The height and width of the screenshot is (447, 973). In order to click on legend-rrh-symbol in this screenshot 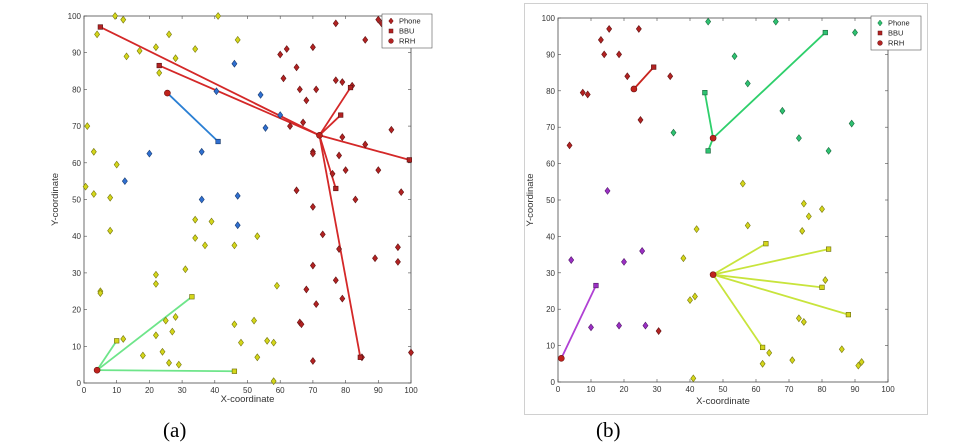, I will do `click(880, 43)`.